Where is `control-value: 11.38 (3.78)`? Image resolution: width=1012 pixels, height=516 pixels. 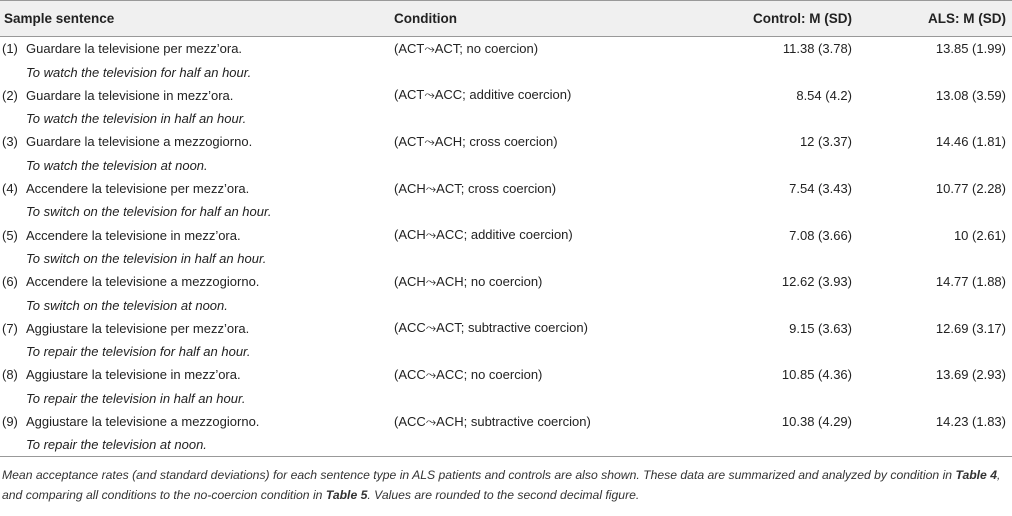
control-value: 11.38 (3.78) is located at coordinates (817, 49).